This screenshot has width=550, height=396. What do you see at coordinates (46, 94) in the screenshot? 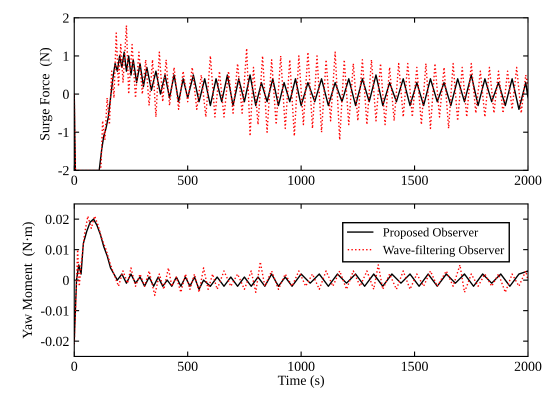
I see `y-axis-title: Surge Force (N)` at bounding box center [46, 94].